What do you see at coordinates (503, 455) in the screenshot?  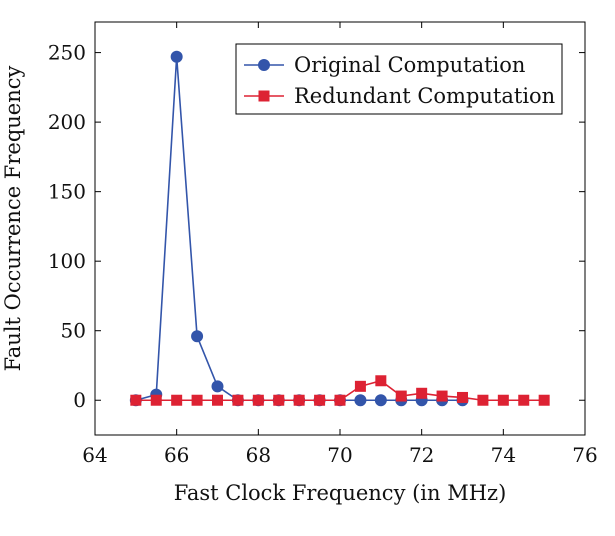 I see `x-tick-label: 74` at bounding box center [503, 455].